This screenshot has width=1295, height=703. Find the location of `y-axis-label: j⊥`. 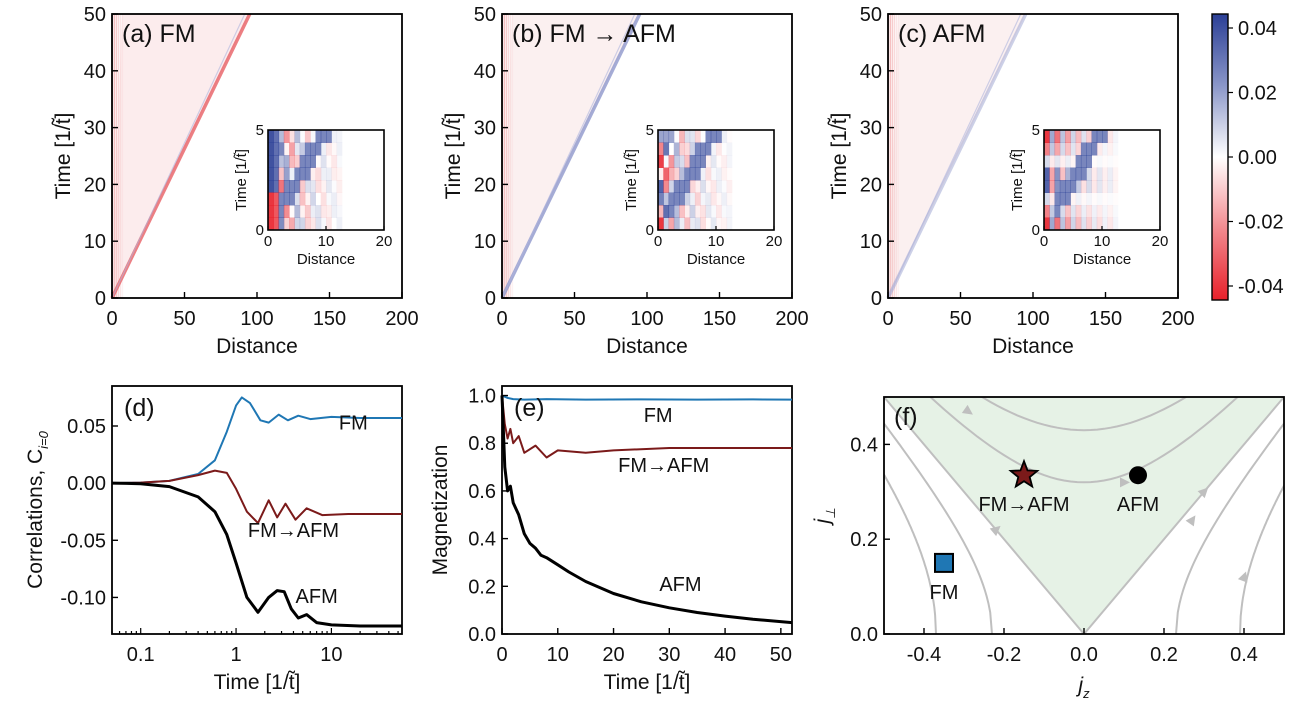

y-axis-label: j⊥ is located at coordinates (824, 517).